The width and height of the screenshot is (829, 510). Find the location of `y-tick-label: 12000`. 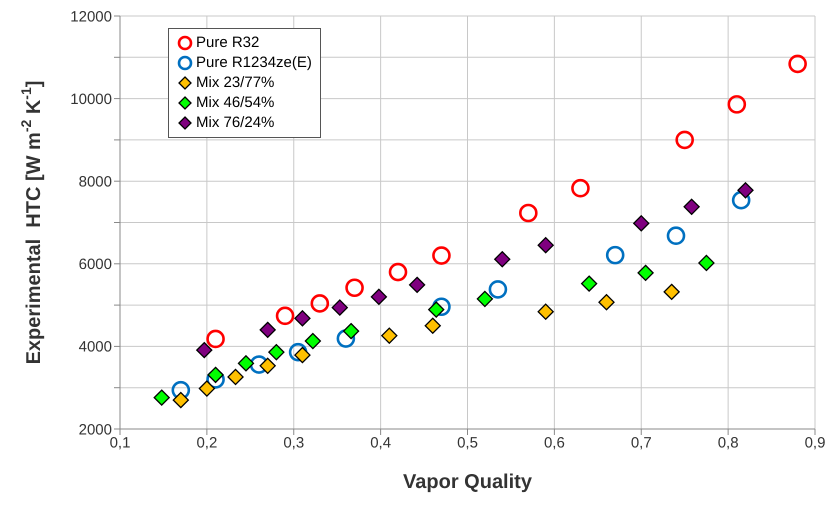

y-tick-label: 12000 is located at coordinates (91, 17).